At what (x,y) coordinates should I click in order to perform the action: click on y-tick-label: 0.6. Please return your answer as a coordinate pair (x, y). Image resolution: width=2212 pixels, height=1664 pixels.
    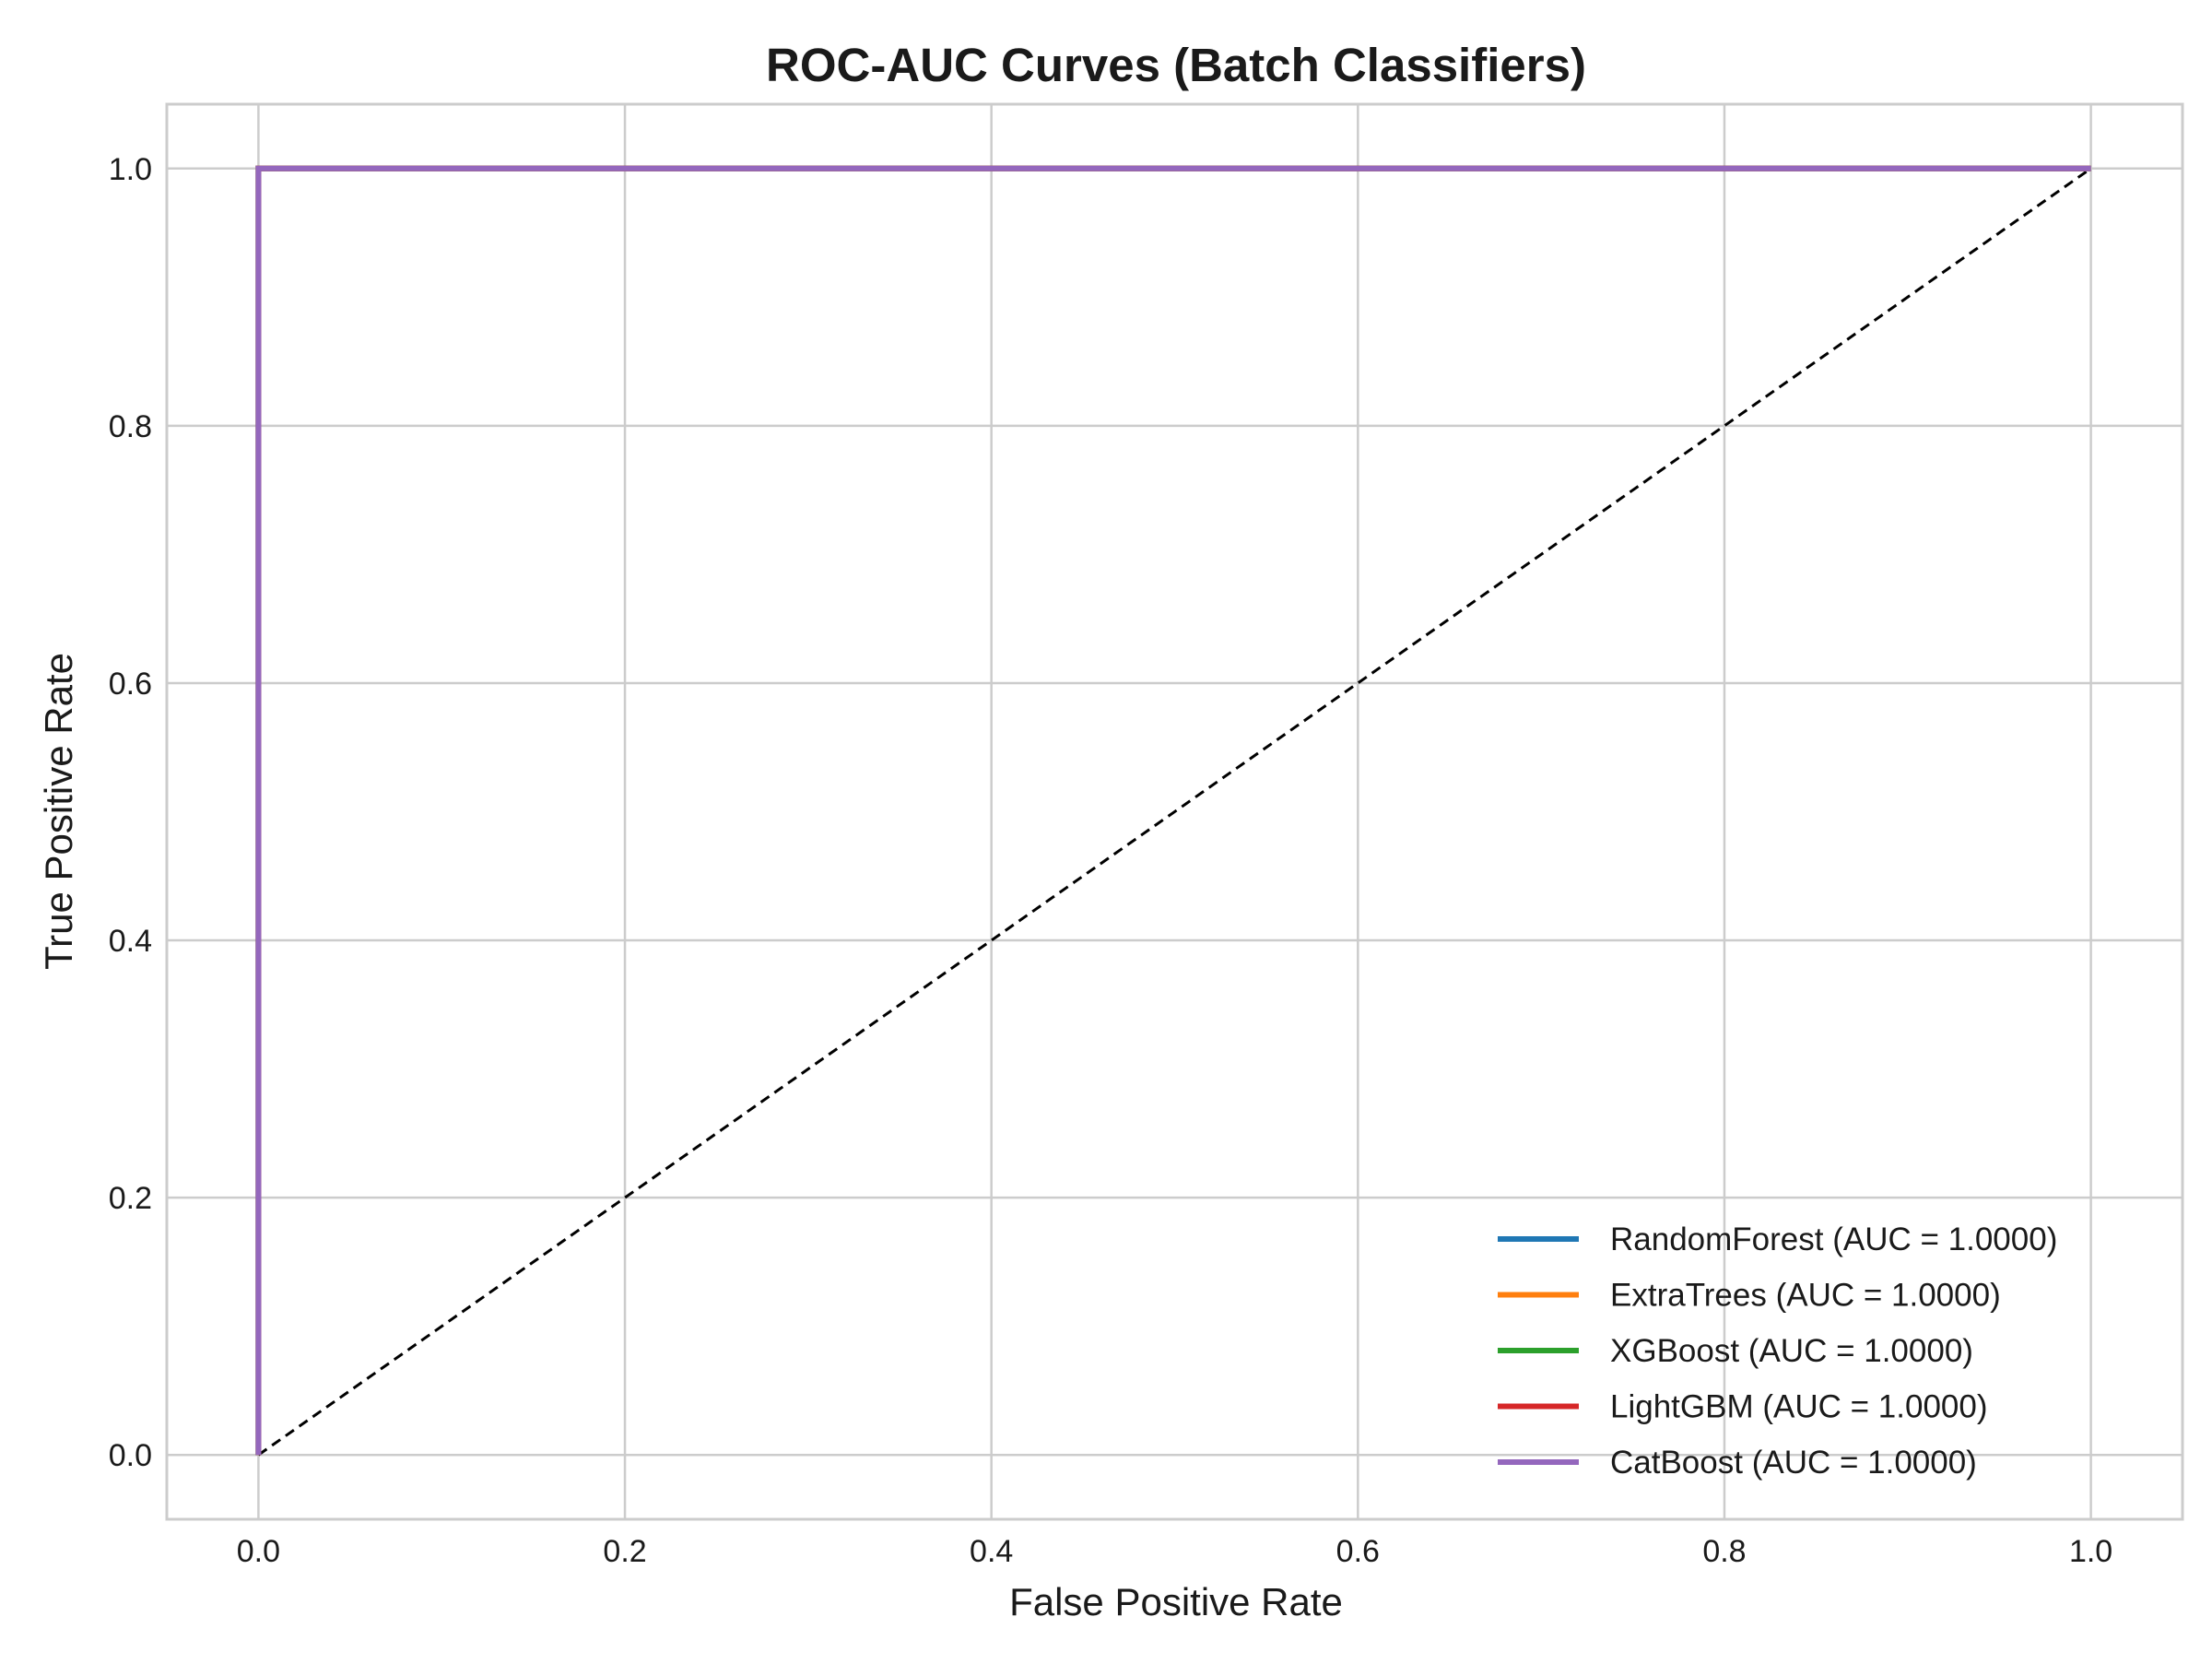
    Looking at the image, I should click on (130, 684).